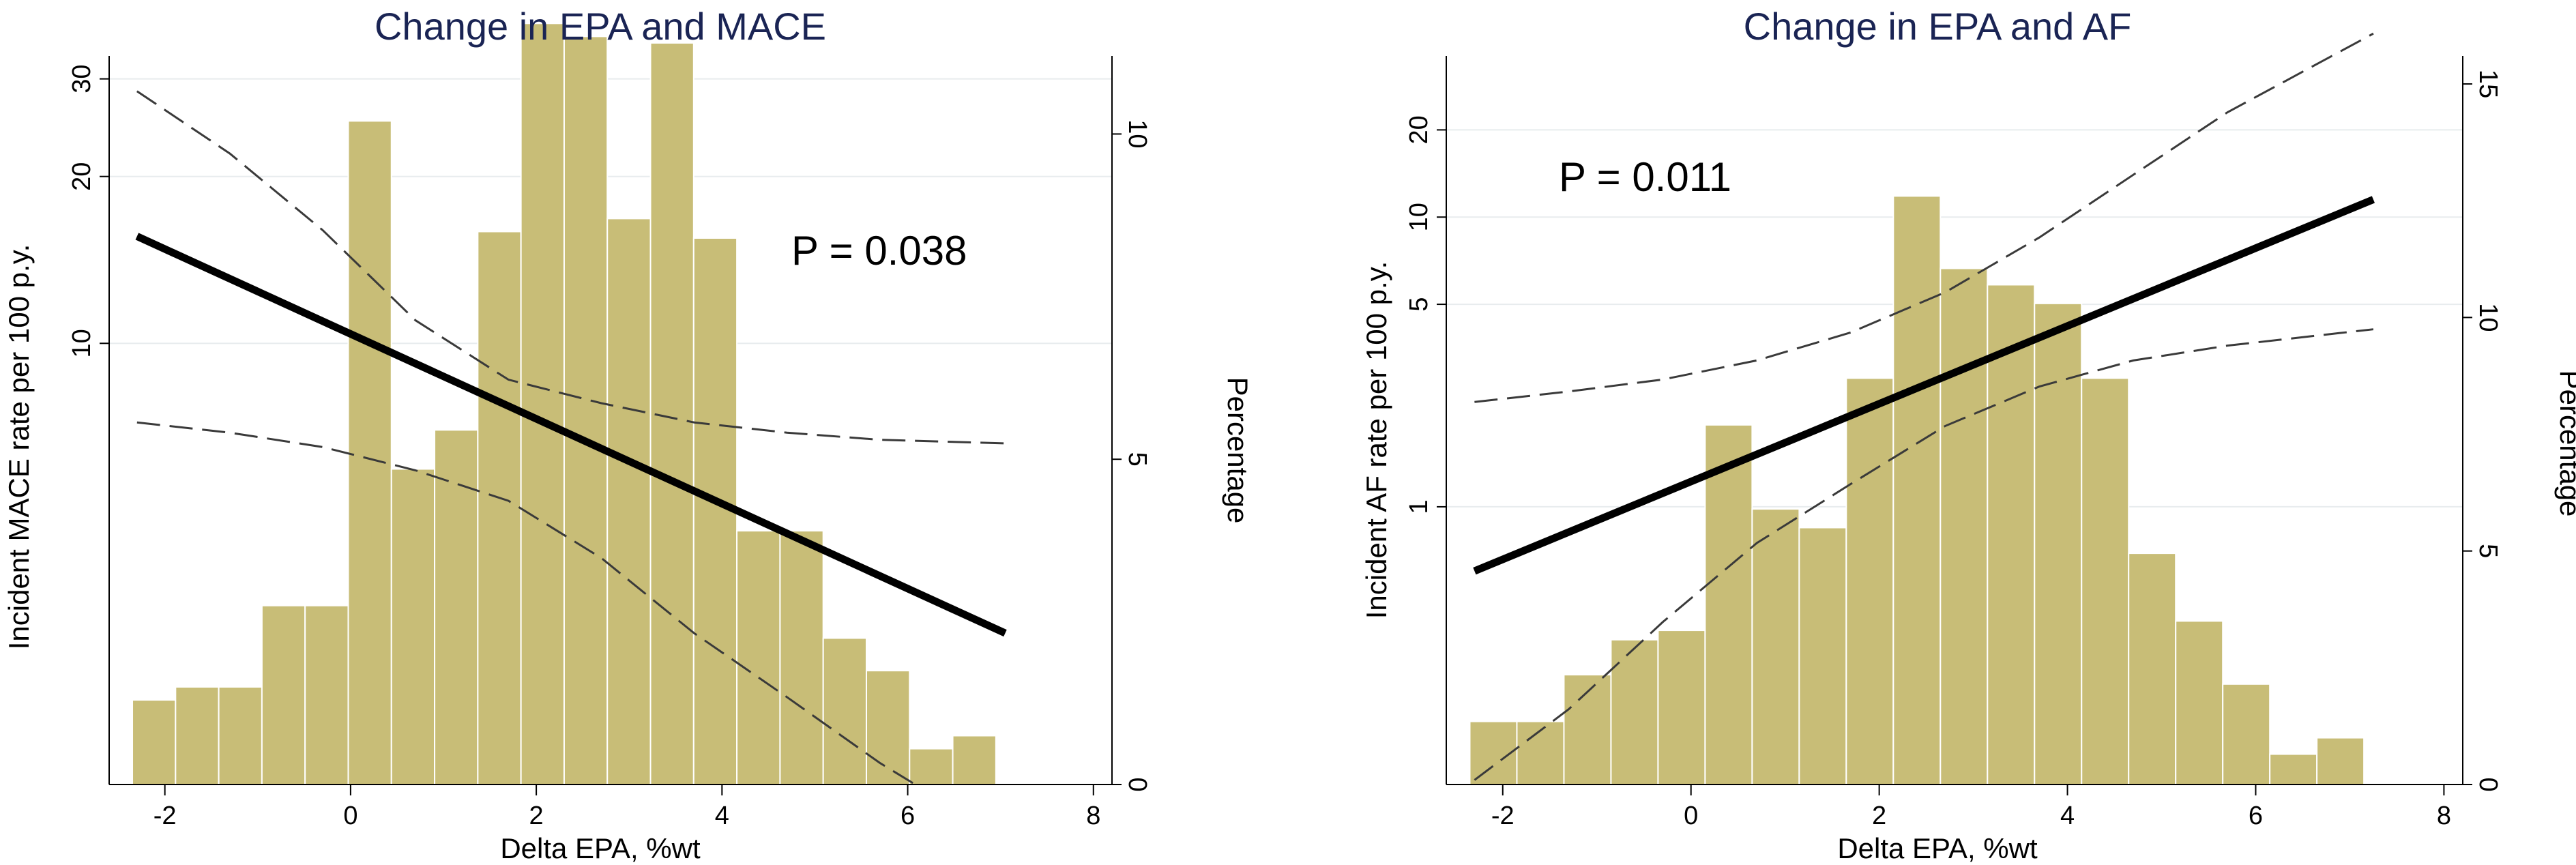 The height and width of the screenshot is (865, 2576). I want to click on chart-title: Change in EPA and AF, so click(1938, 26).